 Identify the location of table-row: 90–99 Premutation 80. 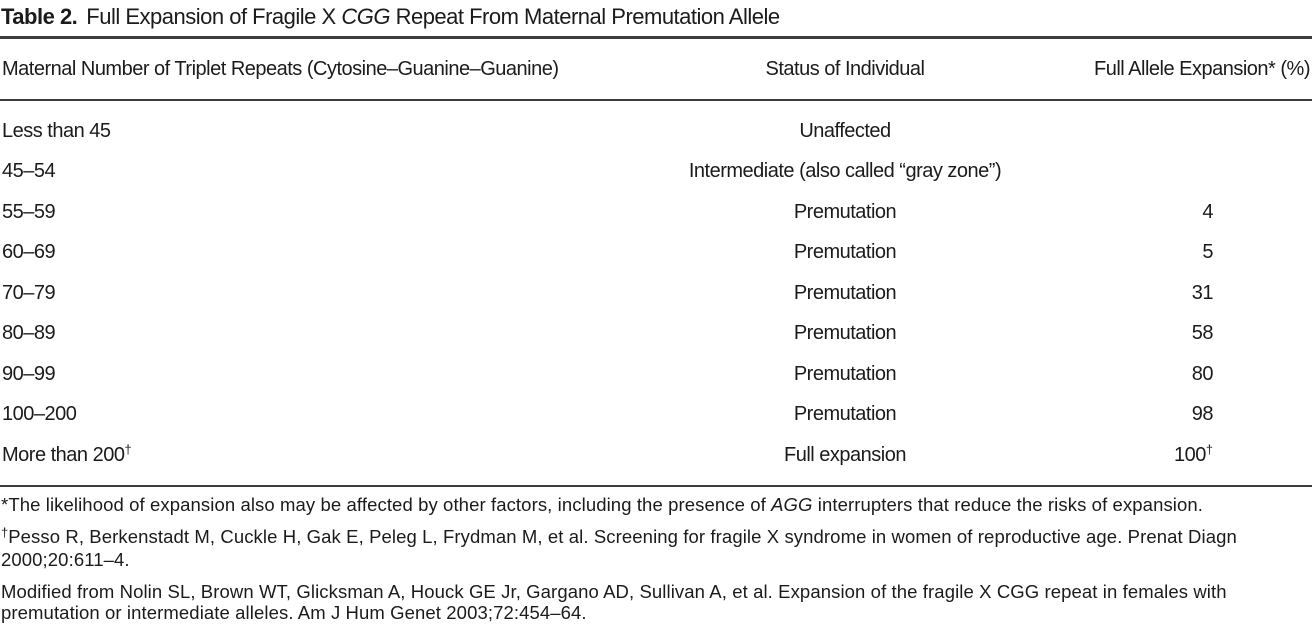
(656, 374).